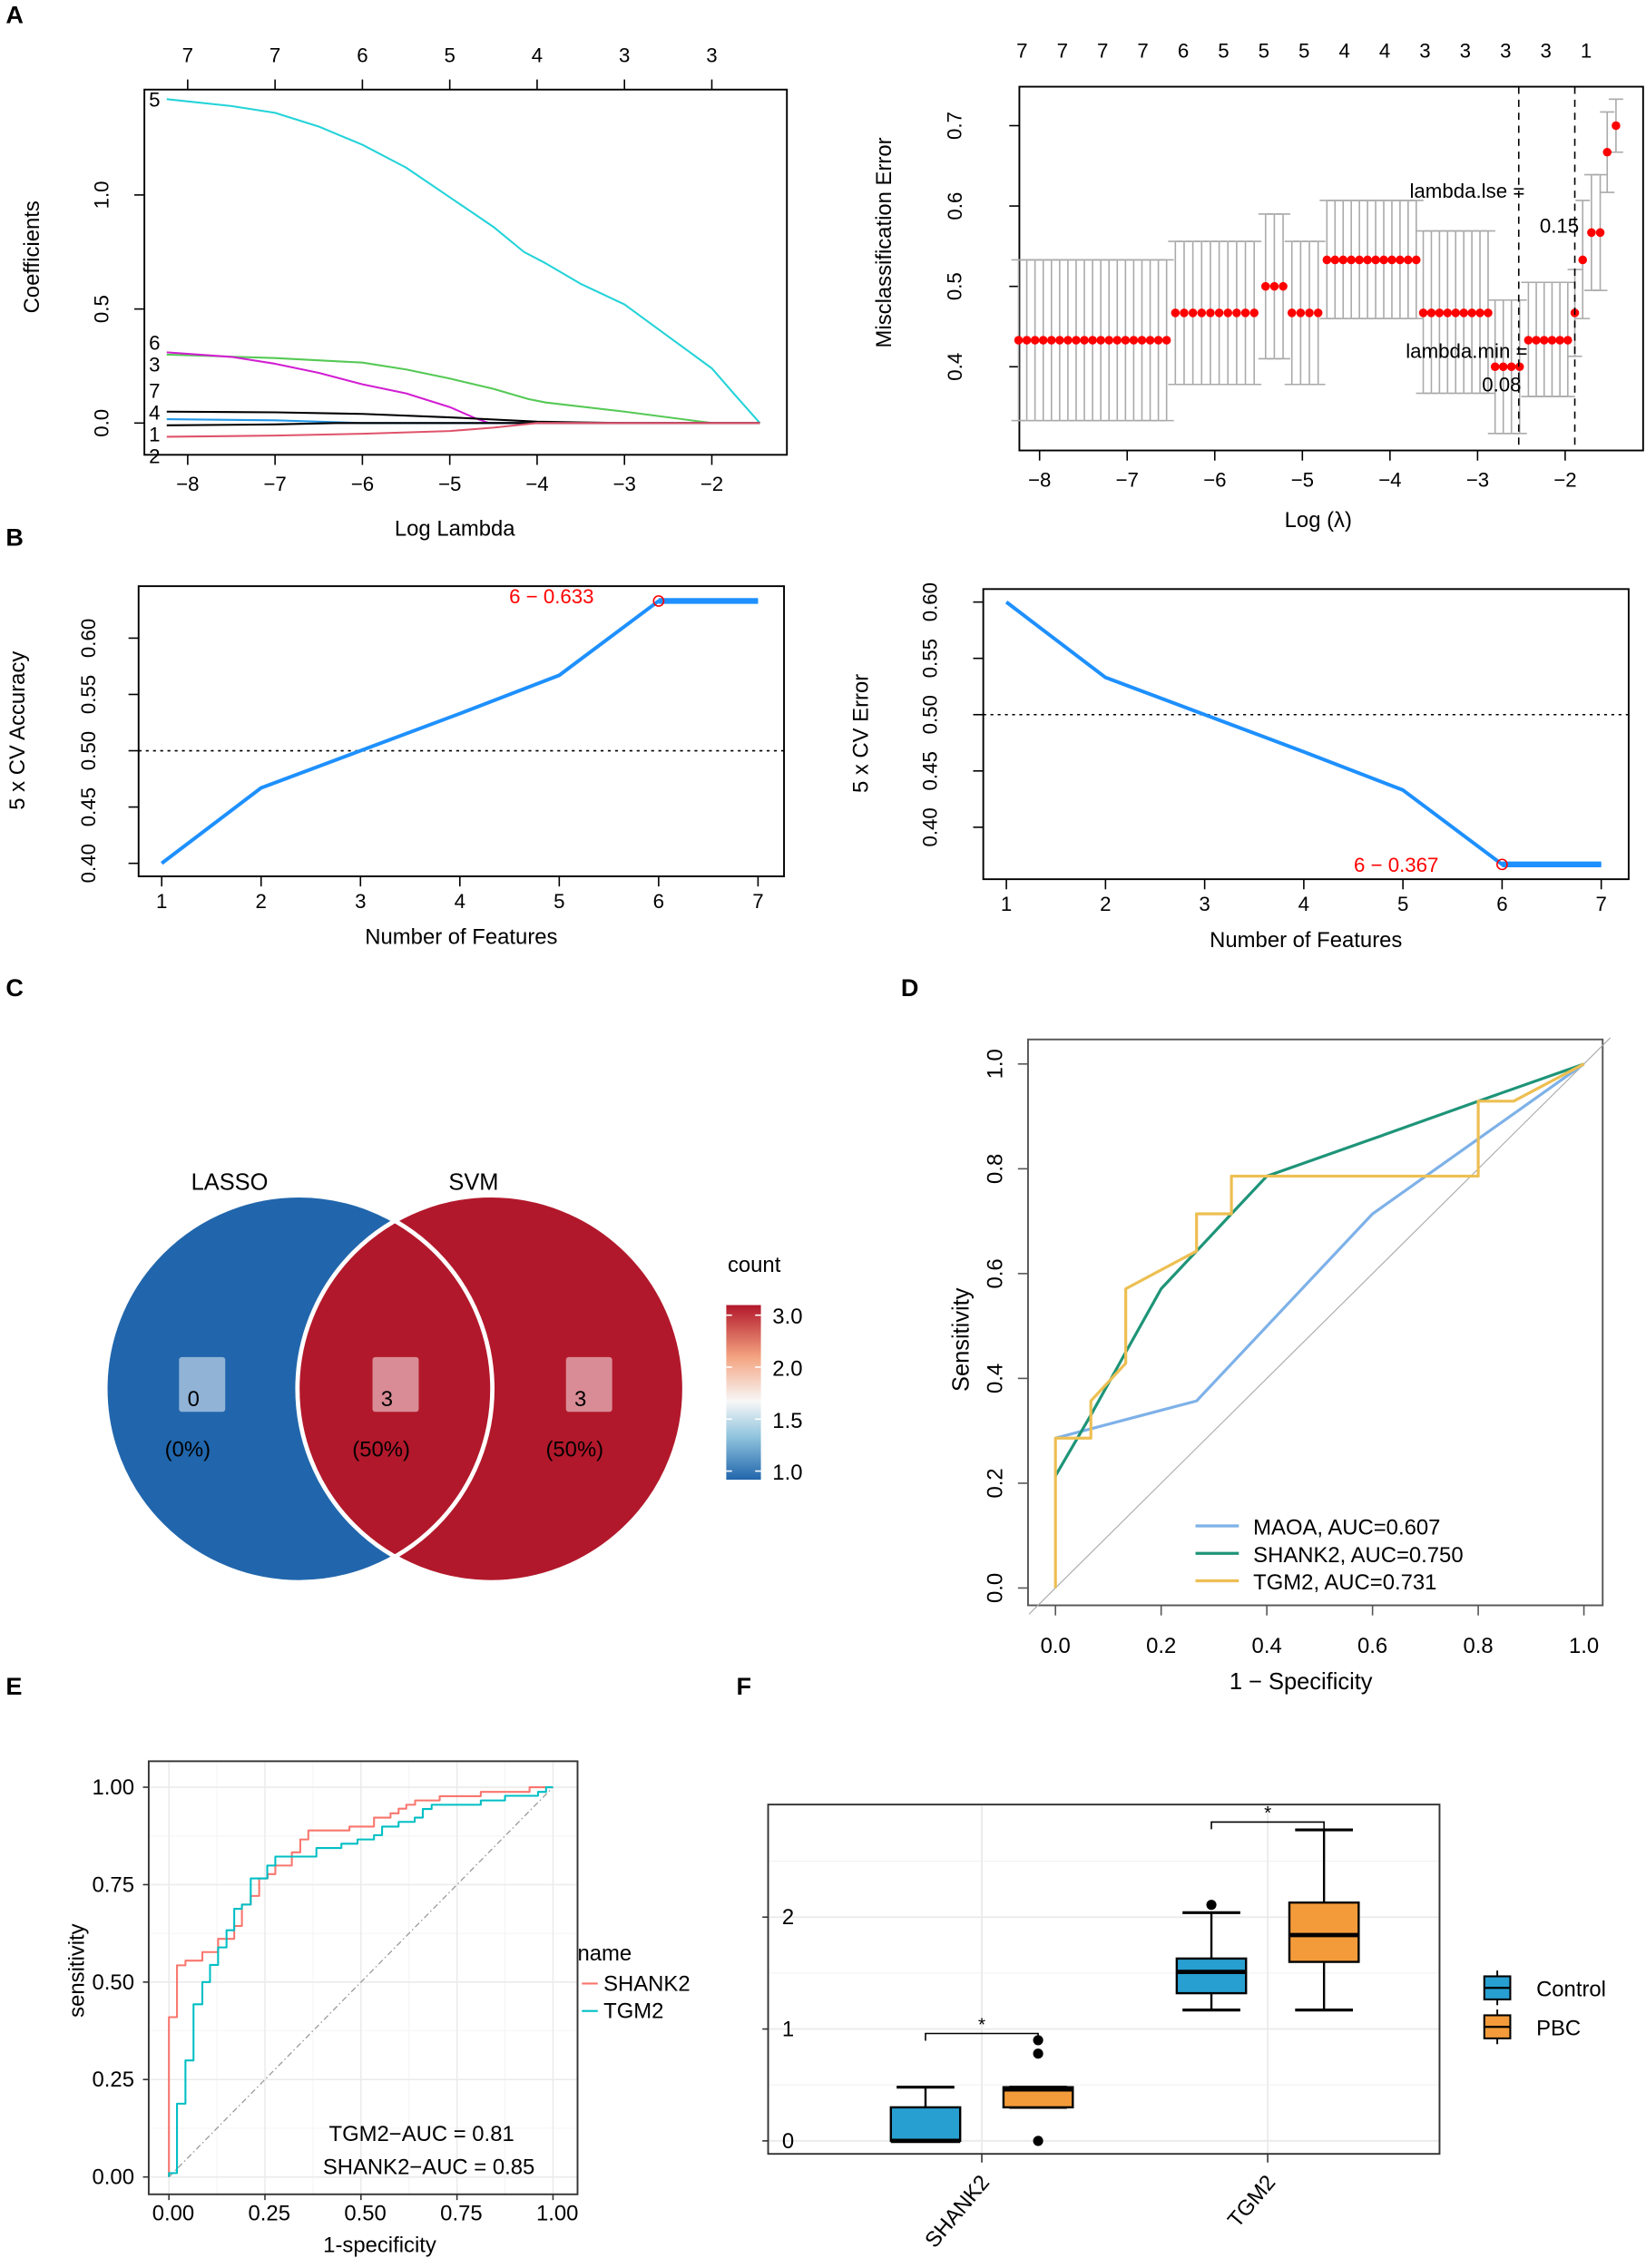  Describe the element at coordinates (1502, 865) in the screenshot. I see `best-point-marker` at that location.